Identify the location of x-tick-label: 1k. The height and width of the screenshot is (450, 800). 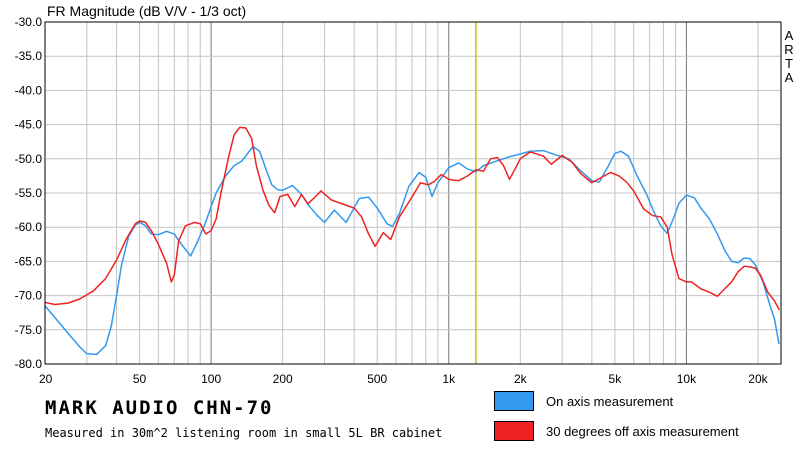
(449, 379).